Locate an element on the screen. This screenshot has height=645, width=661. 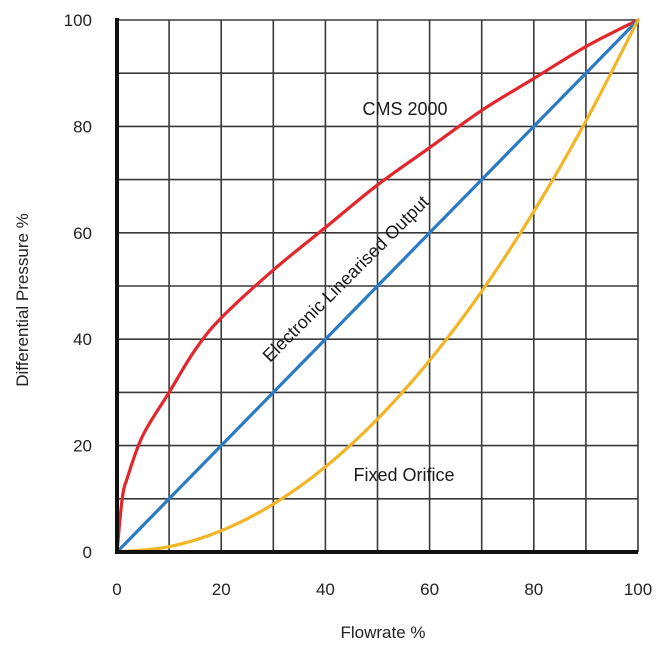
y-tick-label: 0 is located at coordinates (87, 552).